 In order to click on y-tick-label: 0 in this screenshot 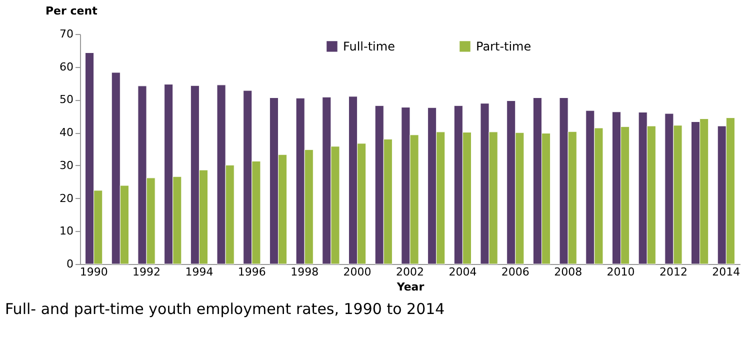, I will do `click(70, 264)`.